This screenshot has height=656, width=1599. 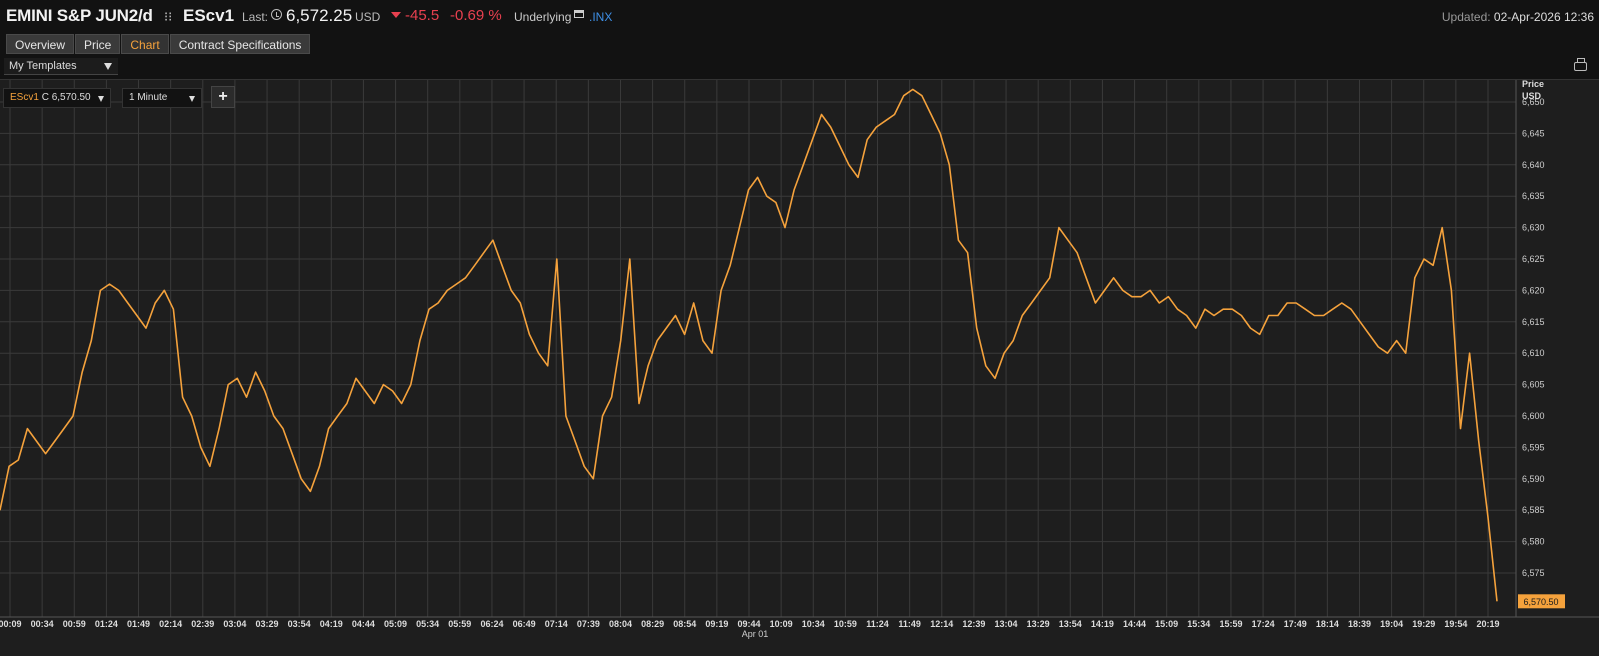 What do you see at coordinates (1455, 624) in the screenshot?
I see `x-tick-label: 19:54` at bounding box center [1455, 624].